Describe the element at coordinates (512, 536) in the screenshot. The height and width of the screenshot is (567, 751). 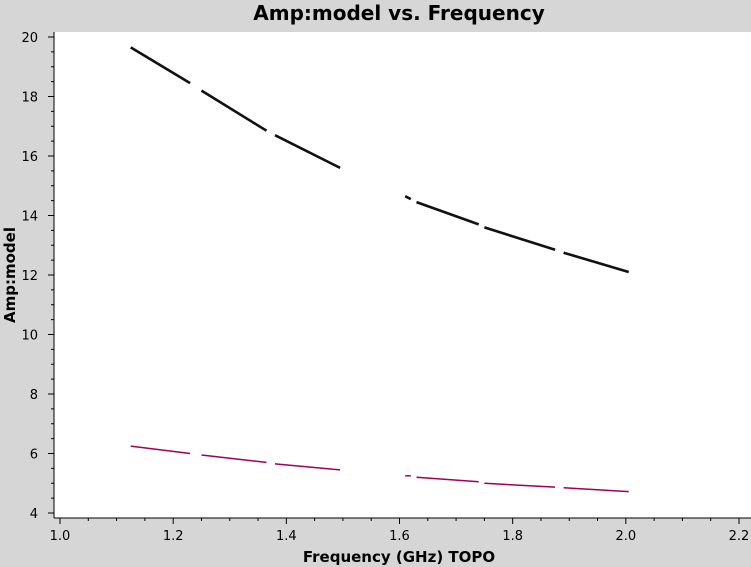
I see `x-tick-label: 1.8` at that location.